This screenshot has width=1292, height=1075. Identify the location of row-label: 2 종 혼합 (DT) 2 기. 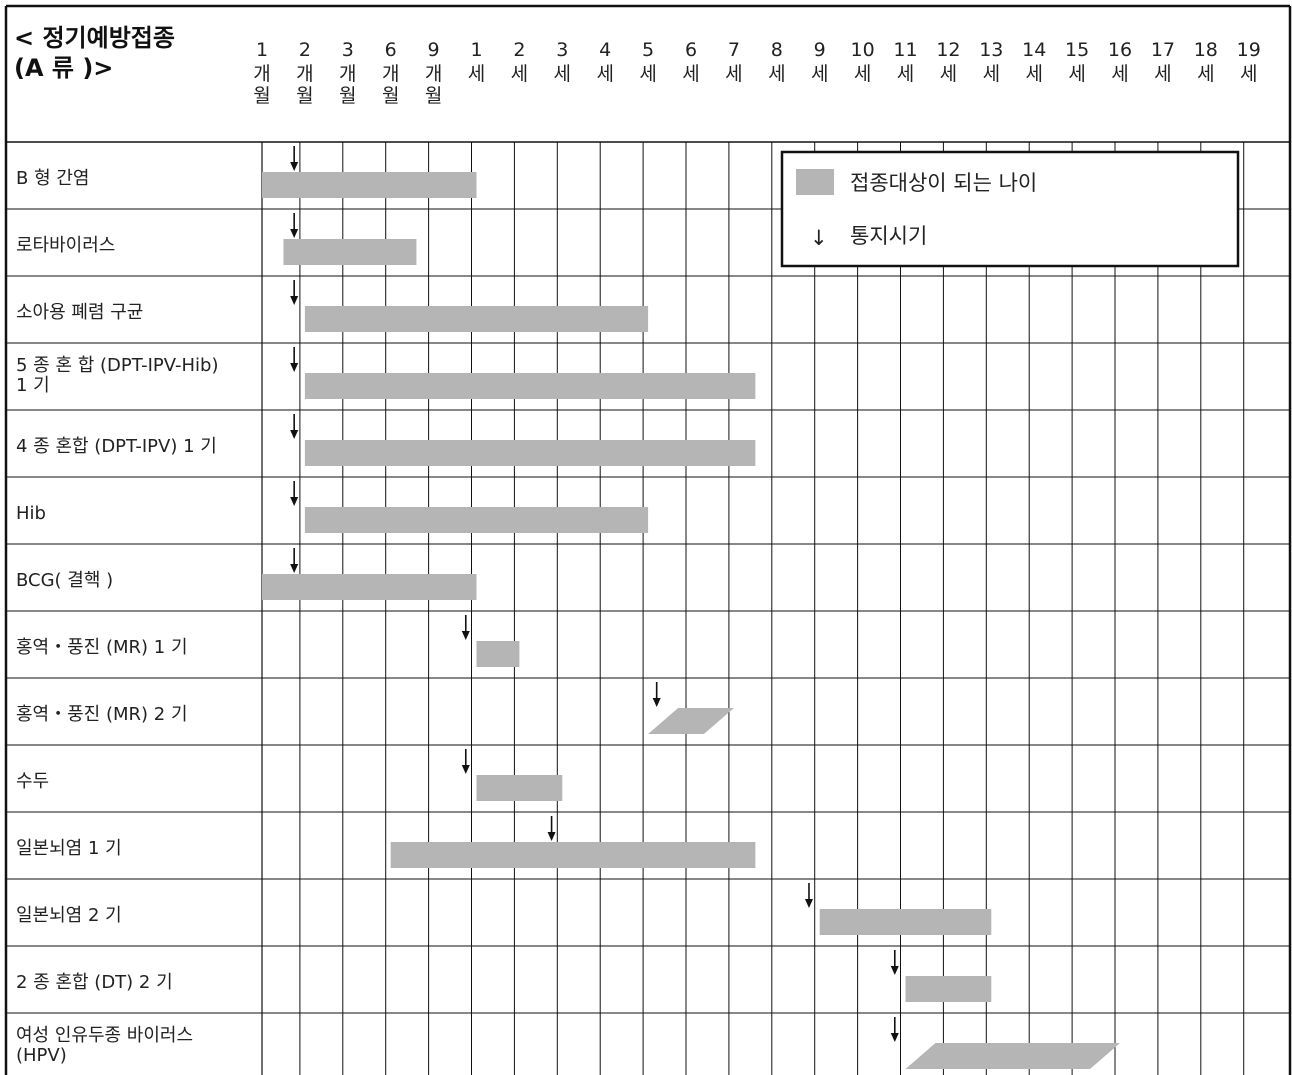
(94, 982).